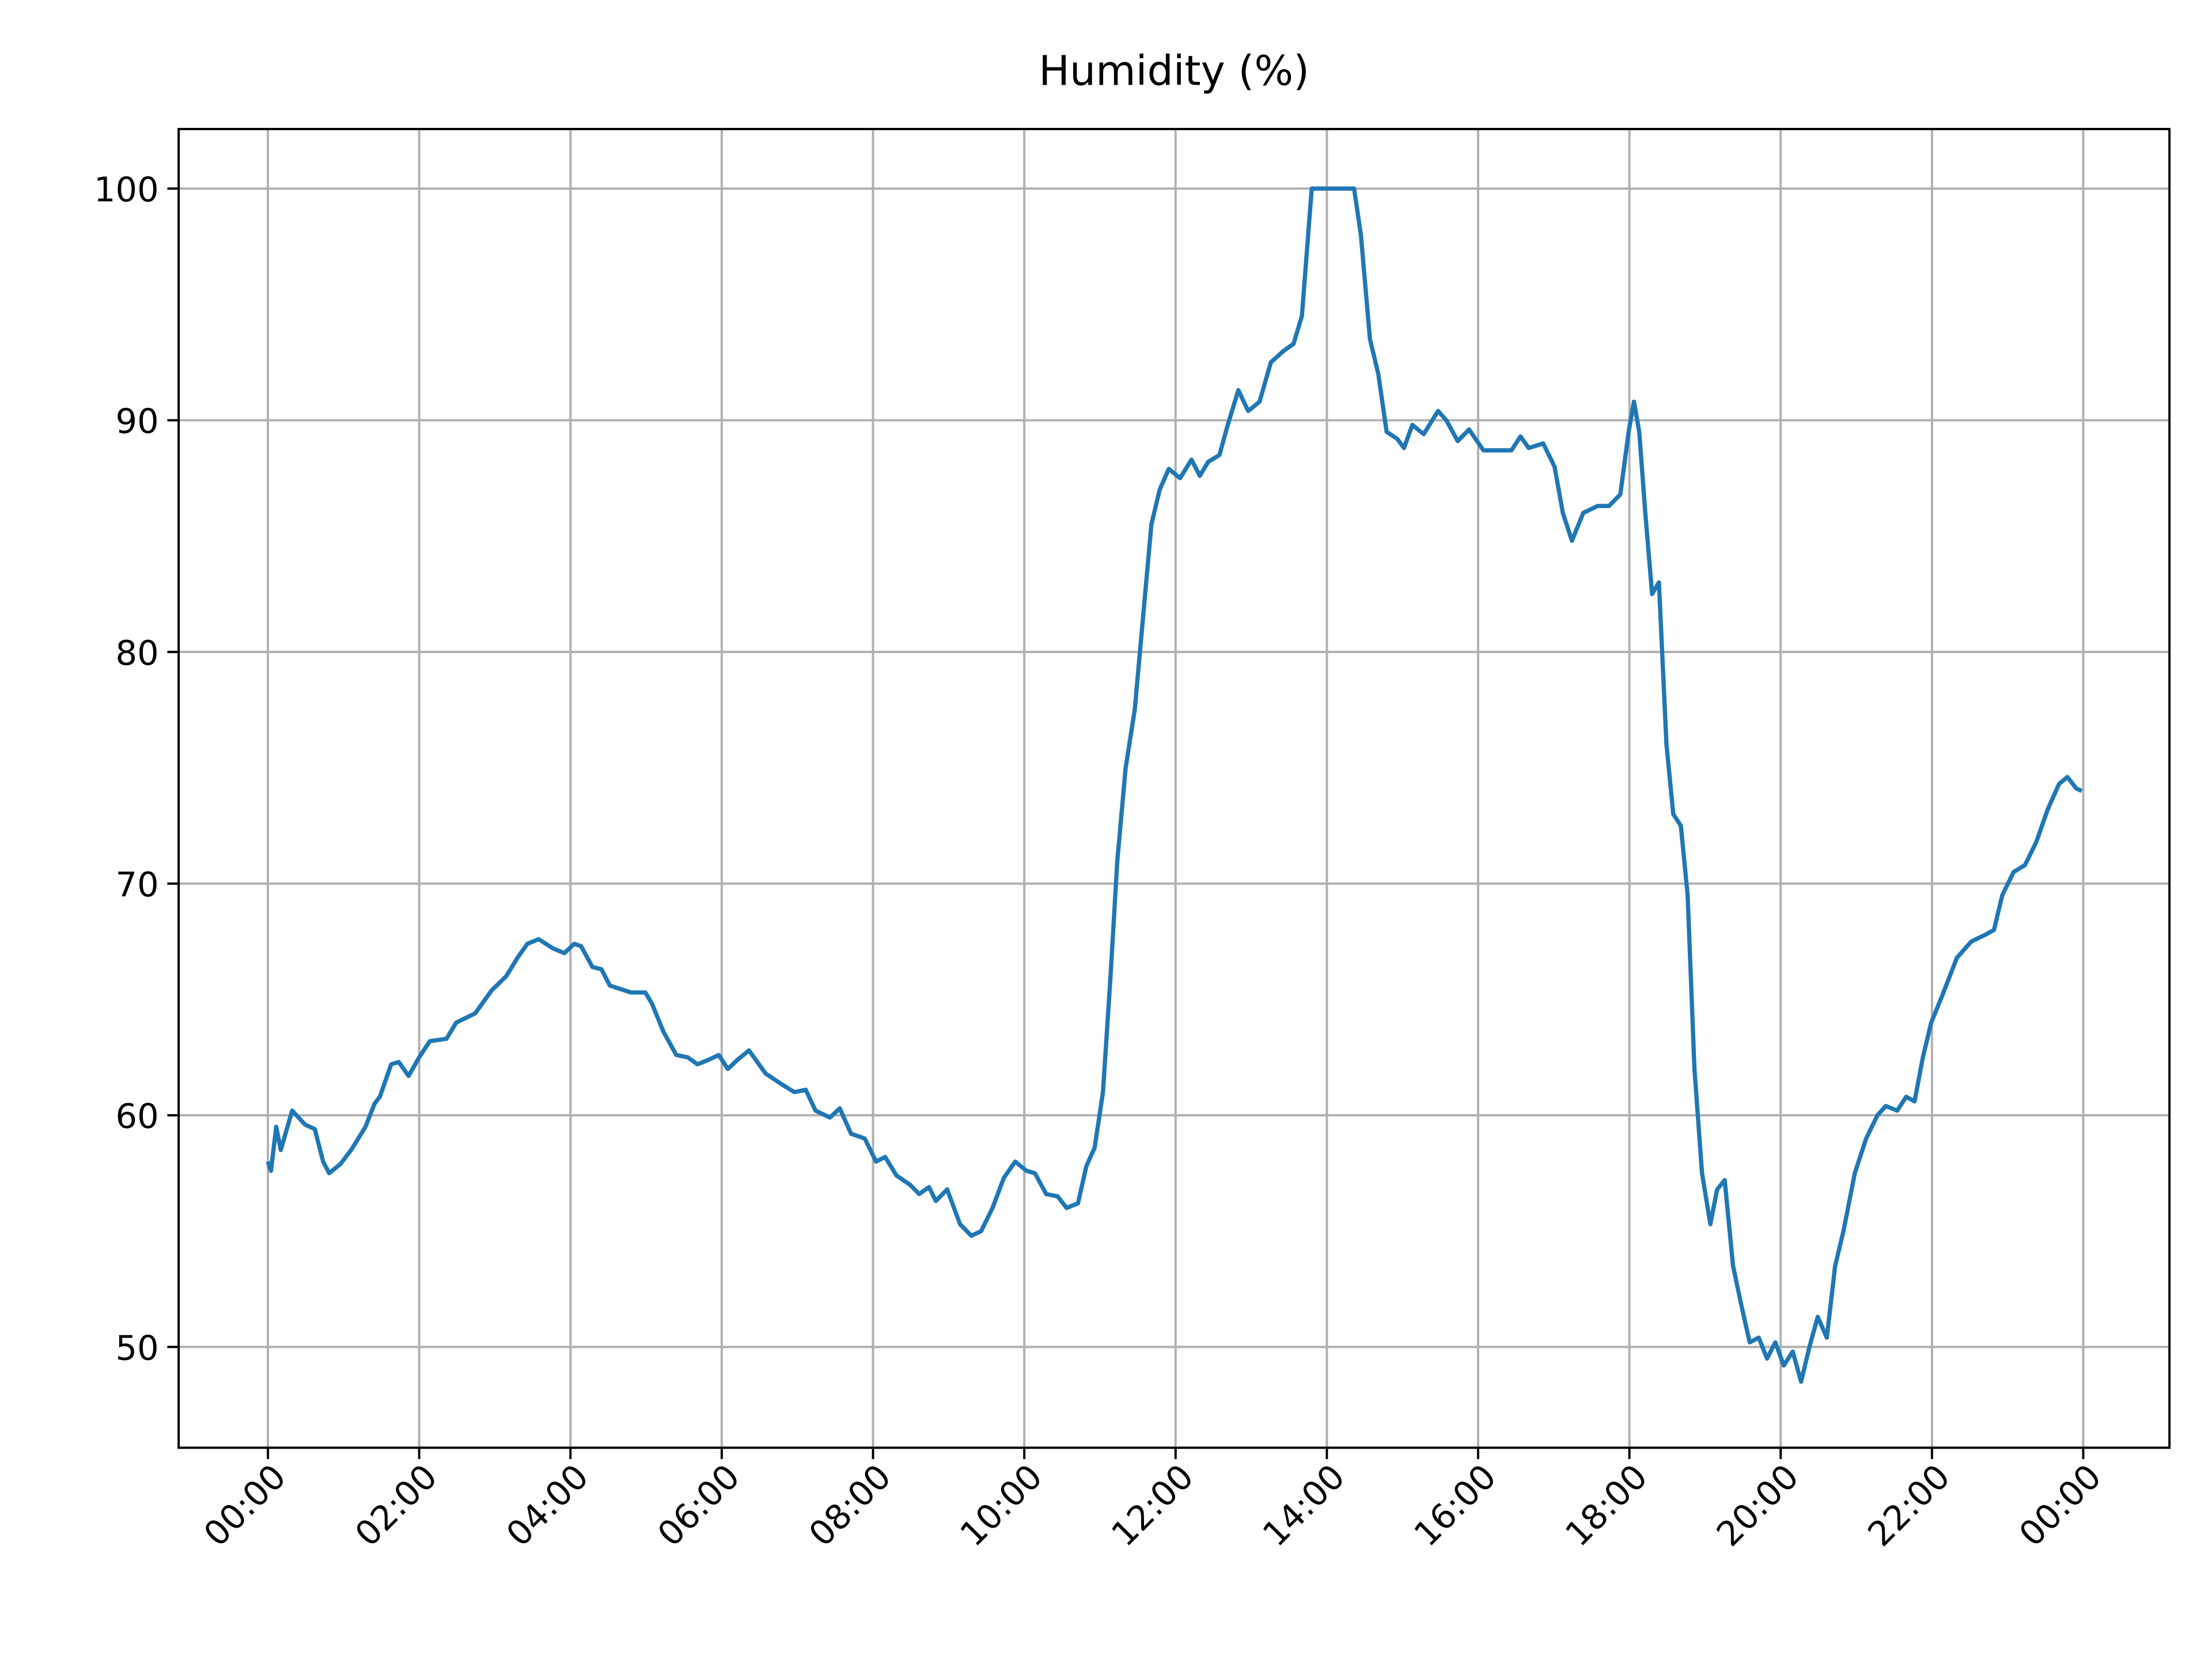  Describe the element at coordinates (137, 884) in the screenshot. I see `y-tick-label: 70` at that location.